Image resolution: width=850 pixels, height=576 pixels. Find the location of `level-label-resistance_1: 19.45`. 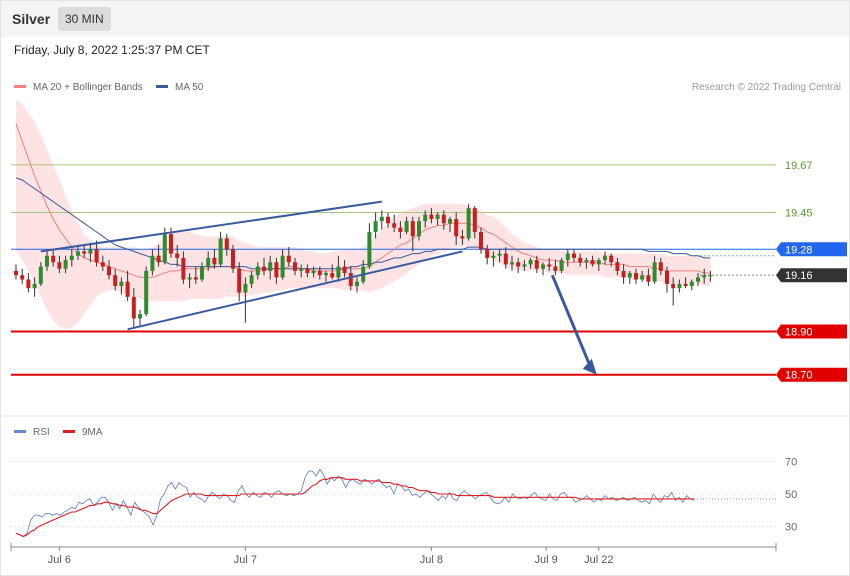

level-label-resistance_1: 19.45 is located at coordinates (799, 213).